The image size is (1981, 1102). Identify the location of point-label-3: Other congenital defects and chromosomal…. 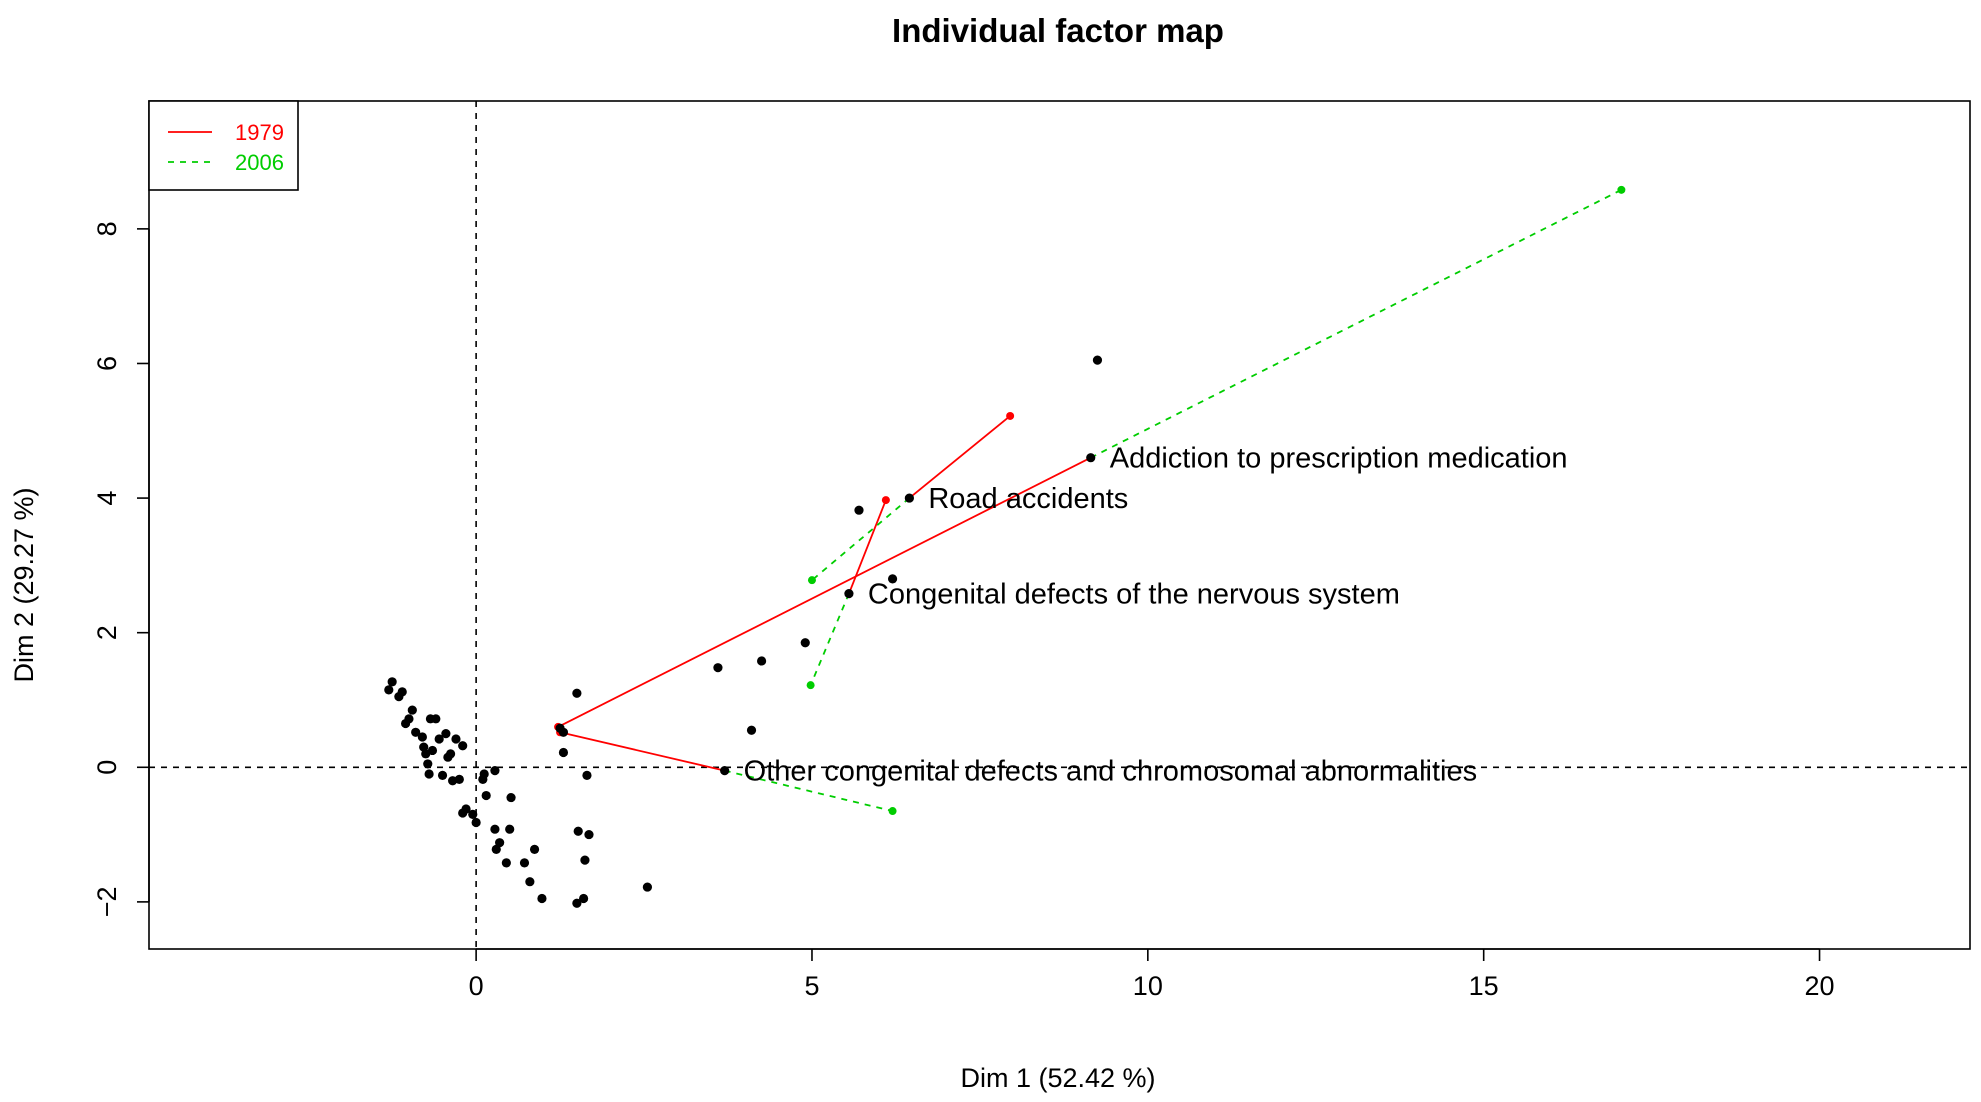
(1110, 772).